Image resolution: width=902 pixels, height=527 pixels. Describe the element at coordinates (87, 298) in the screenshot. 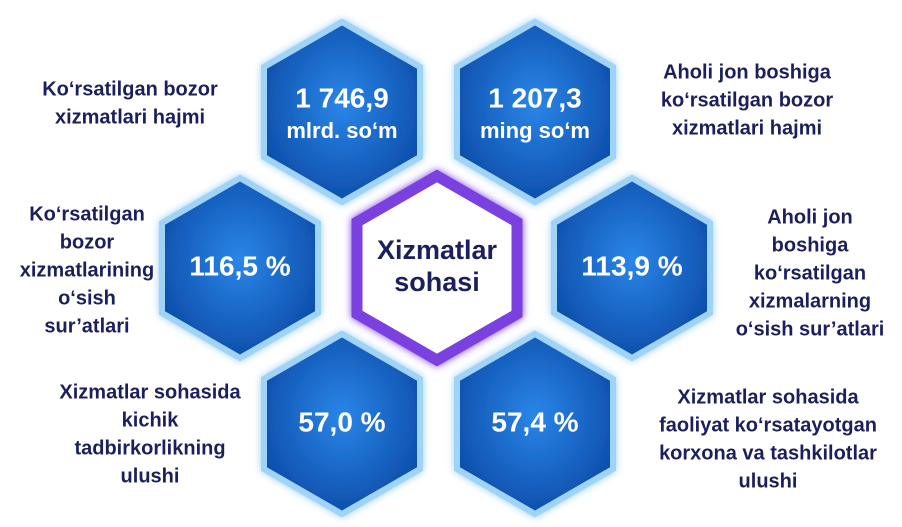

I see `label: o‘sish` at that location.